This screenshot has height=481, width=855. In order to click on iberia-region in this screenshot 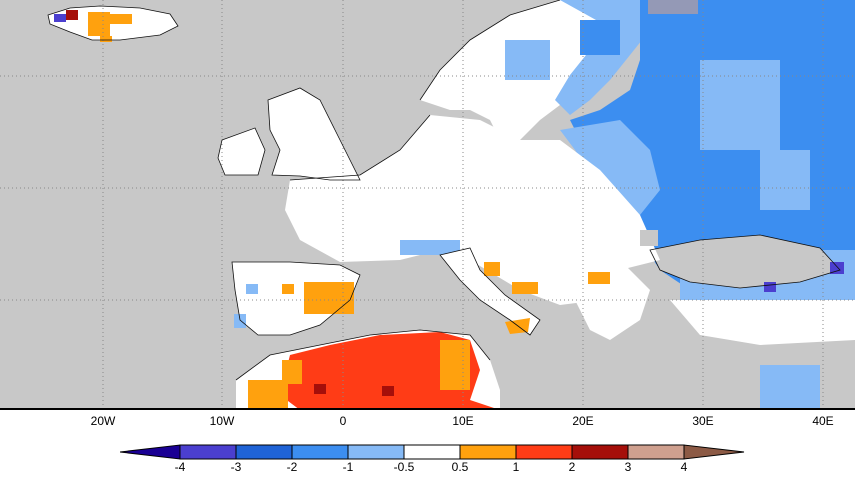, I will do `click(296, 298)`.